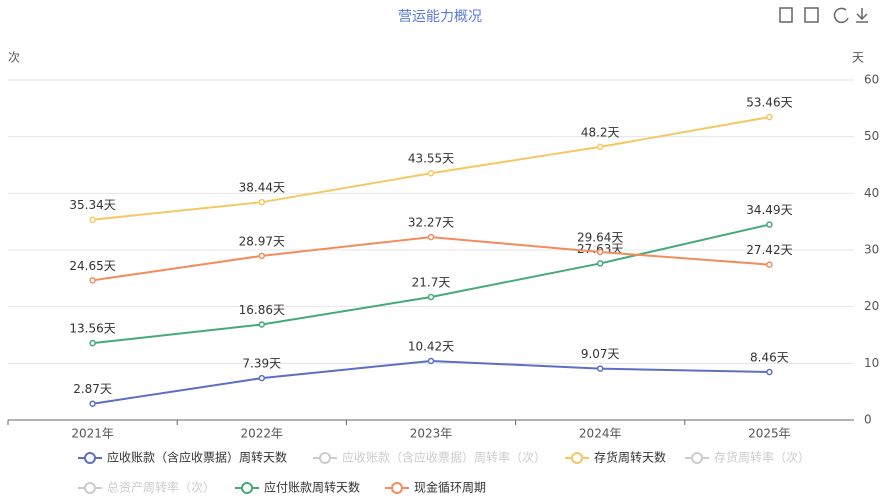 Image resolution: width=881 pixels, height=501 pixels. I want to click on data-label: 8.46天, so click(769, 358).